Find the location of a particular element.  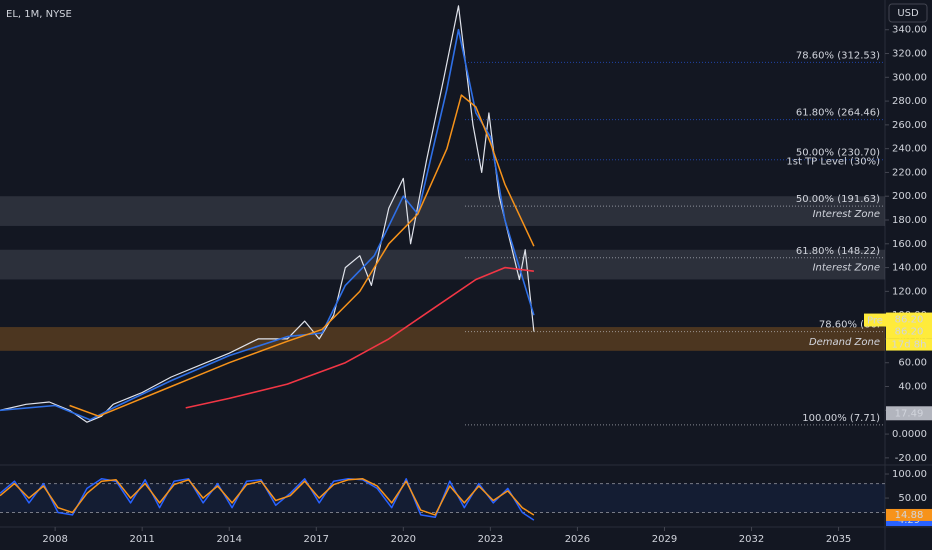

stoch-tag is located at coordinates (909, 514).